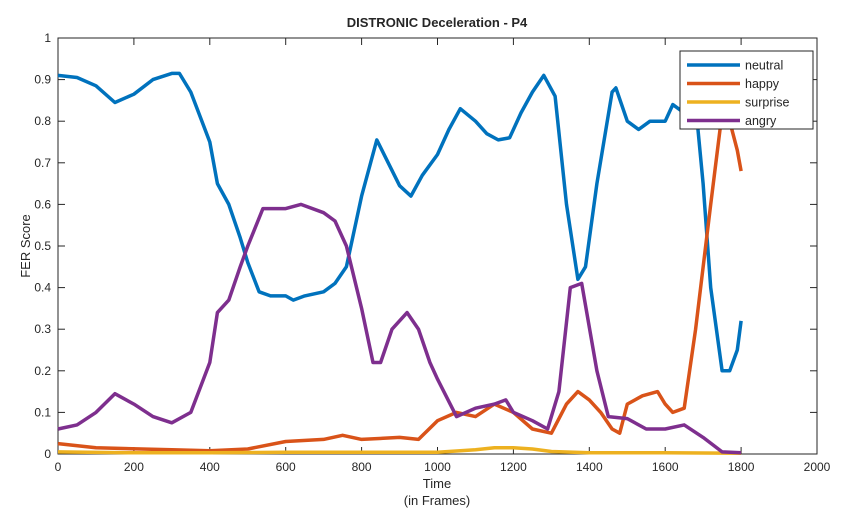 The height and width of the screenshot is (522, 846). What do you see at coordinates (741, 467) in the screenshot?
I see `x-tick-label: 1800` at bounding box center [741, 467].